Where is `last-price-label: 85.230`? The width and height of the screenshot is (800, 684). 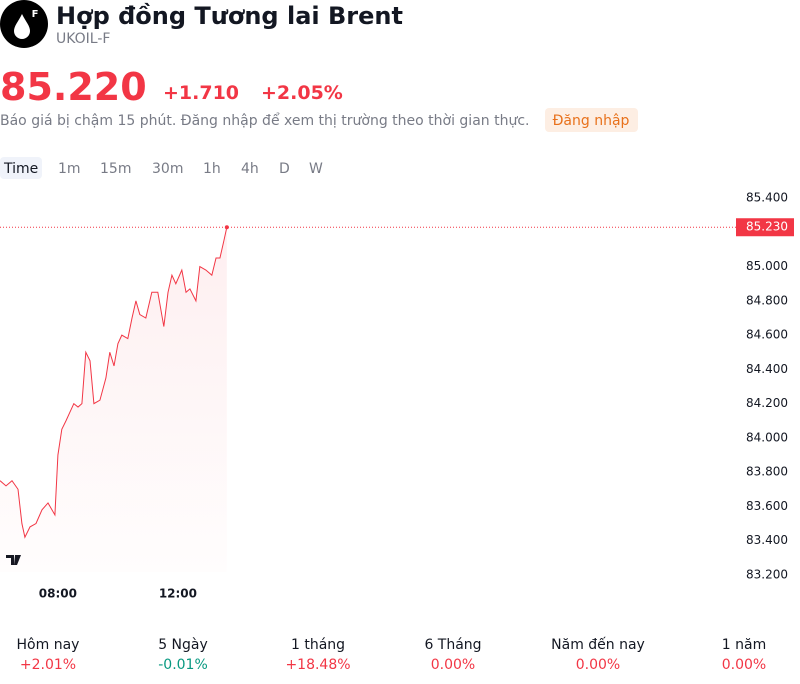 last-price-label: 85.230 is located at coordinates (767, 227).